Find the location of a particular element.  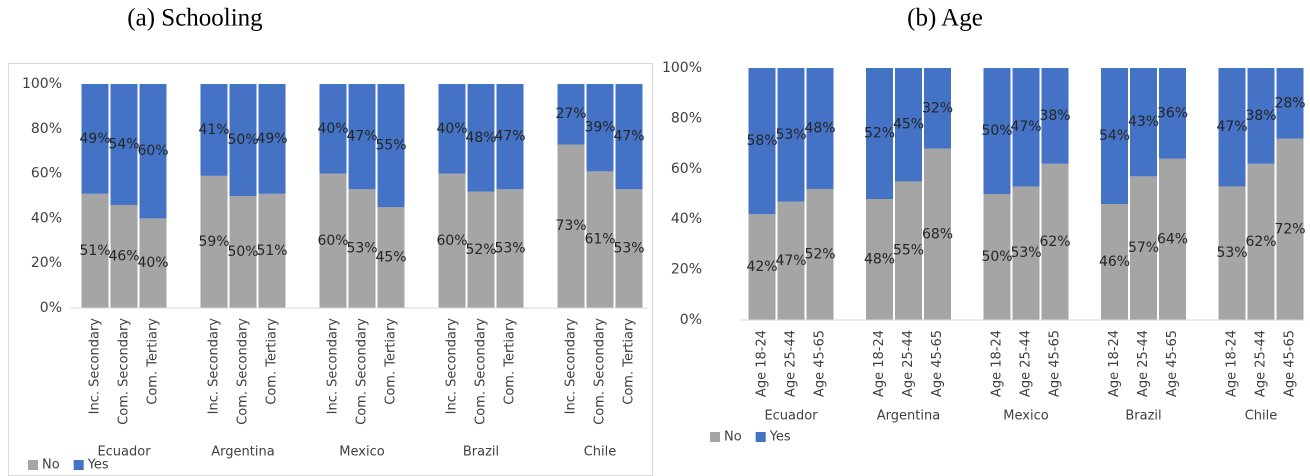

group-label: Argentina is located at coordinates (242, 452).